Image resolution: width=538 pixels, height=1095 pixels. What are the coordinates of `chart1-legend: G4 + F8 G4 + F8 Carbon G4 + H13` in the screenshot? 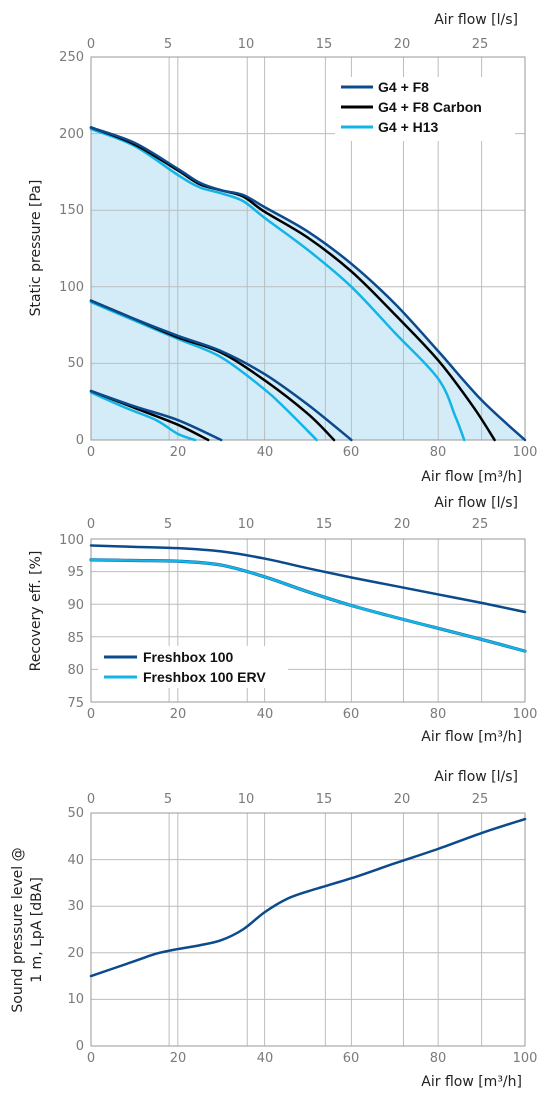 It's located at (425, 109).